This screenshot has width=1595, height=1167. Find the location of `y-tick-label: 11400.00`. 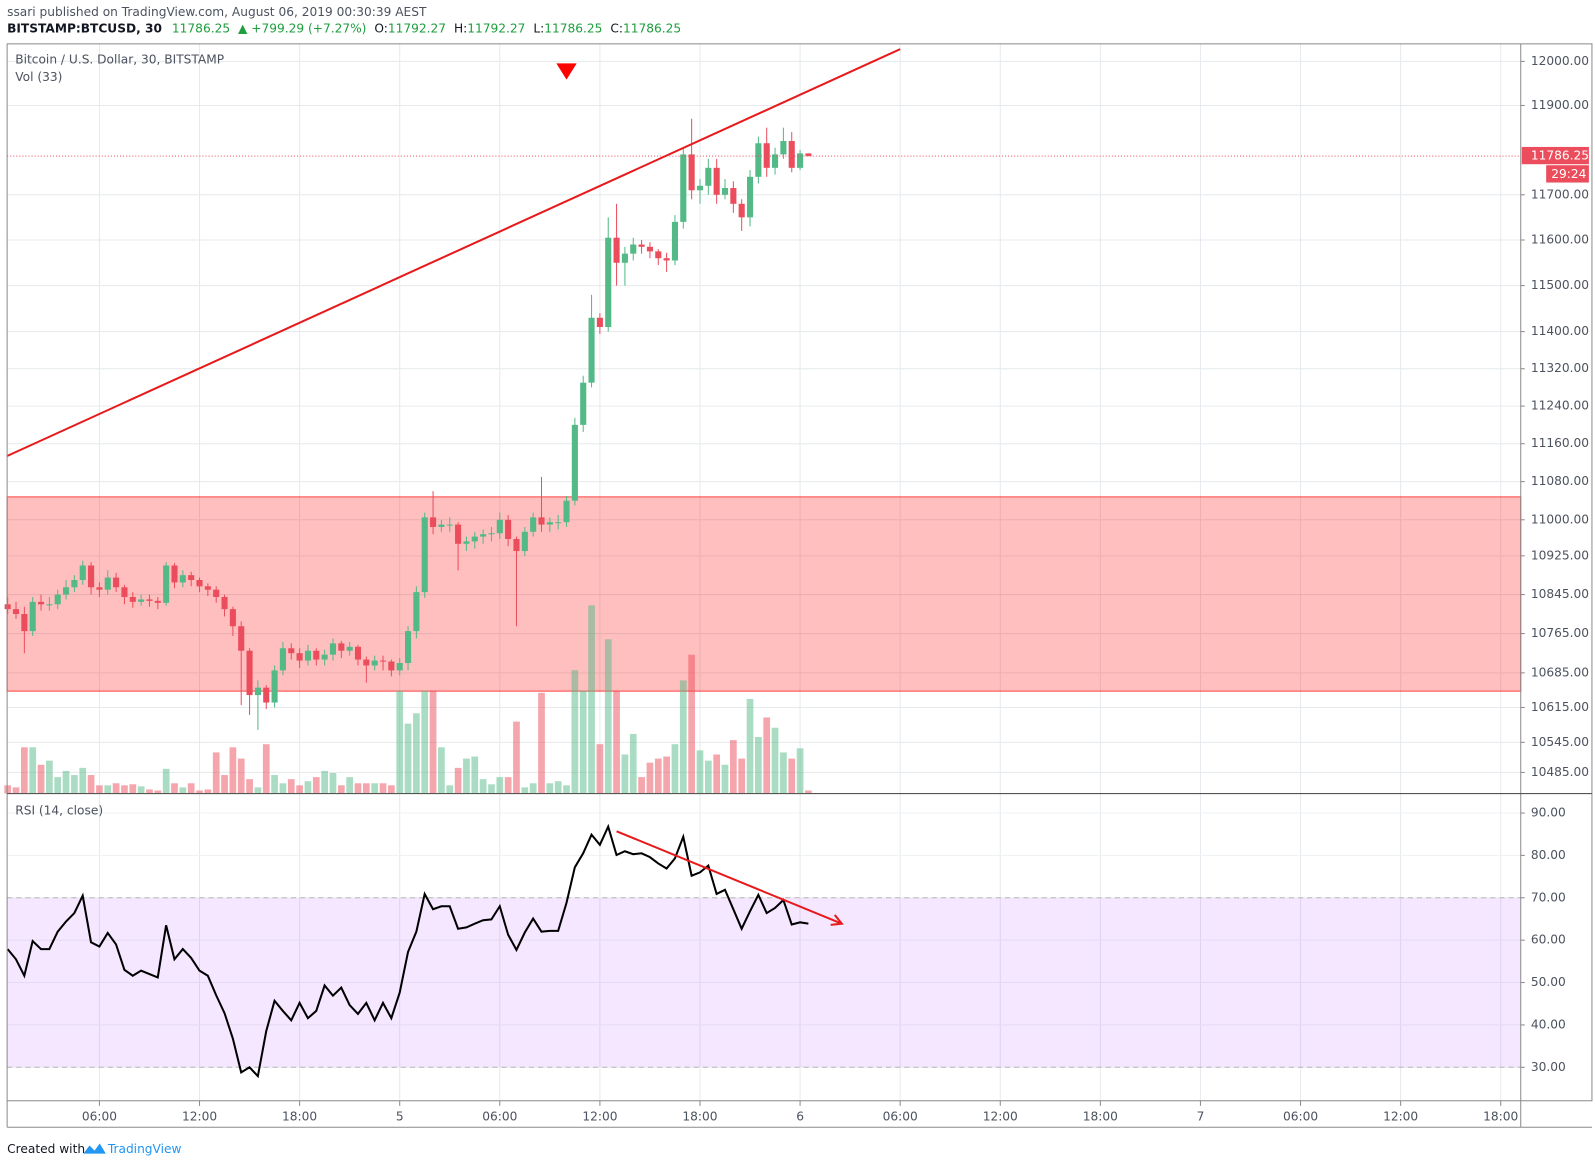

y-tick-label: 11400.00 is located at coordinates (1560, 331).